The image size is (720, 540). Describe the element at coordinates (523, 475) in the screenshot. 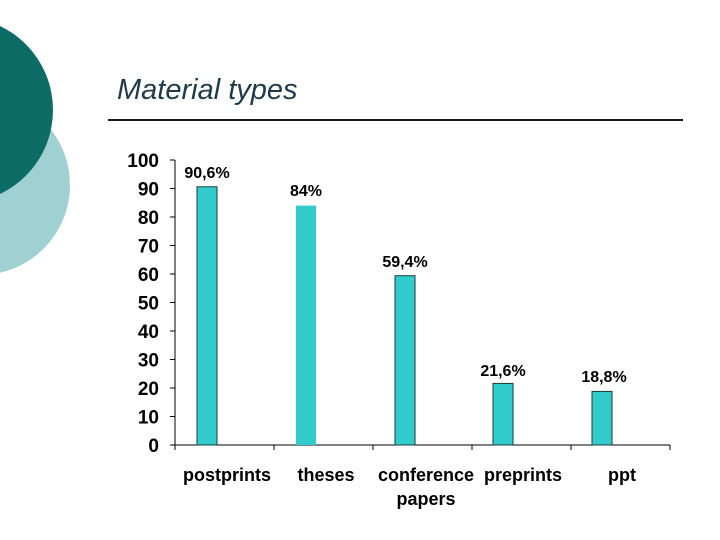

I see `x-category-label: preprints` at that location.